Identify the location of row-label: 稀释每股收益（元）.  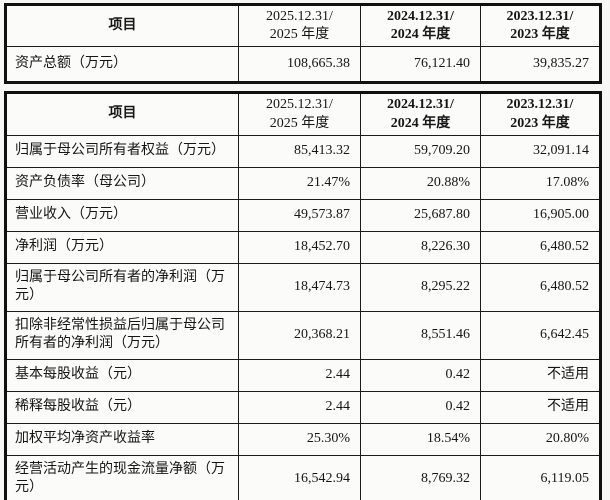
(122, 407).